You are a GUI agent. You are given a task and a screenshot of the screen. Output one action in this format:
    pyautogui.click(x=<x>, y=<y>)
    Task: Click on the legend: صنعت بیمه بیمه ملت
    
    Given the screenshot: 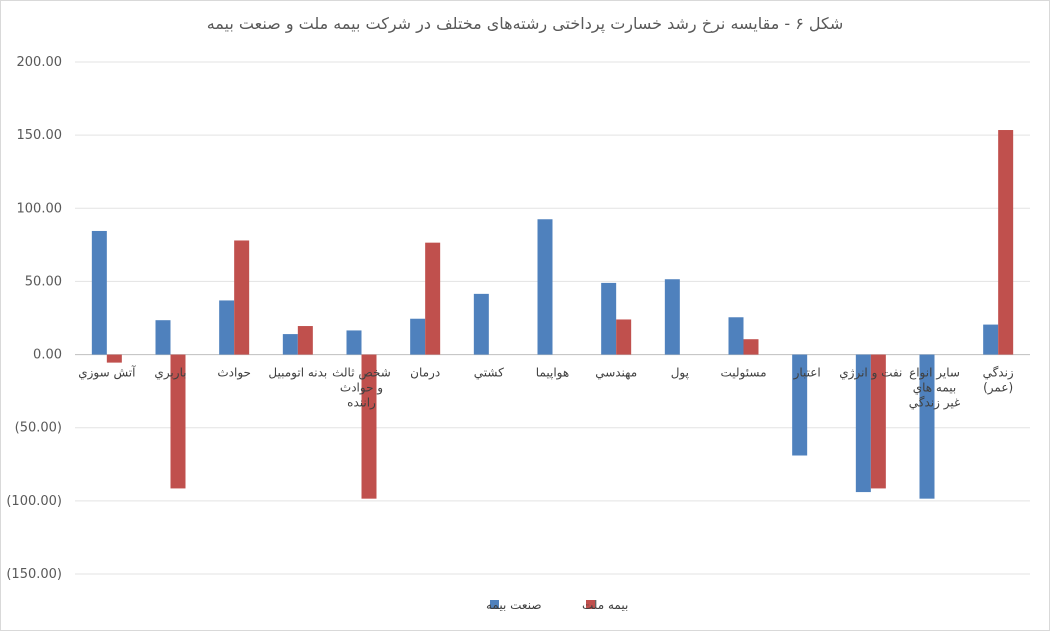 What is the action you would take?
    pyautogui.click(x=557, y=605)
    